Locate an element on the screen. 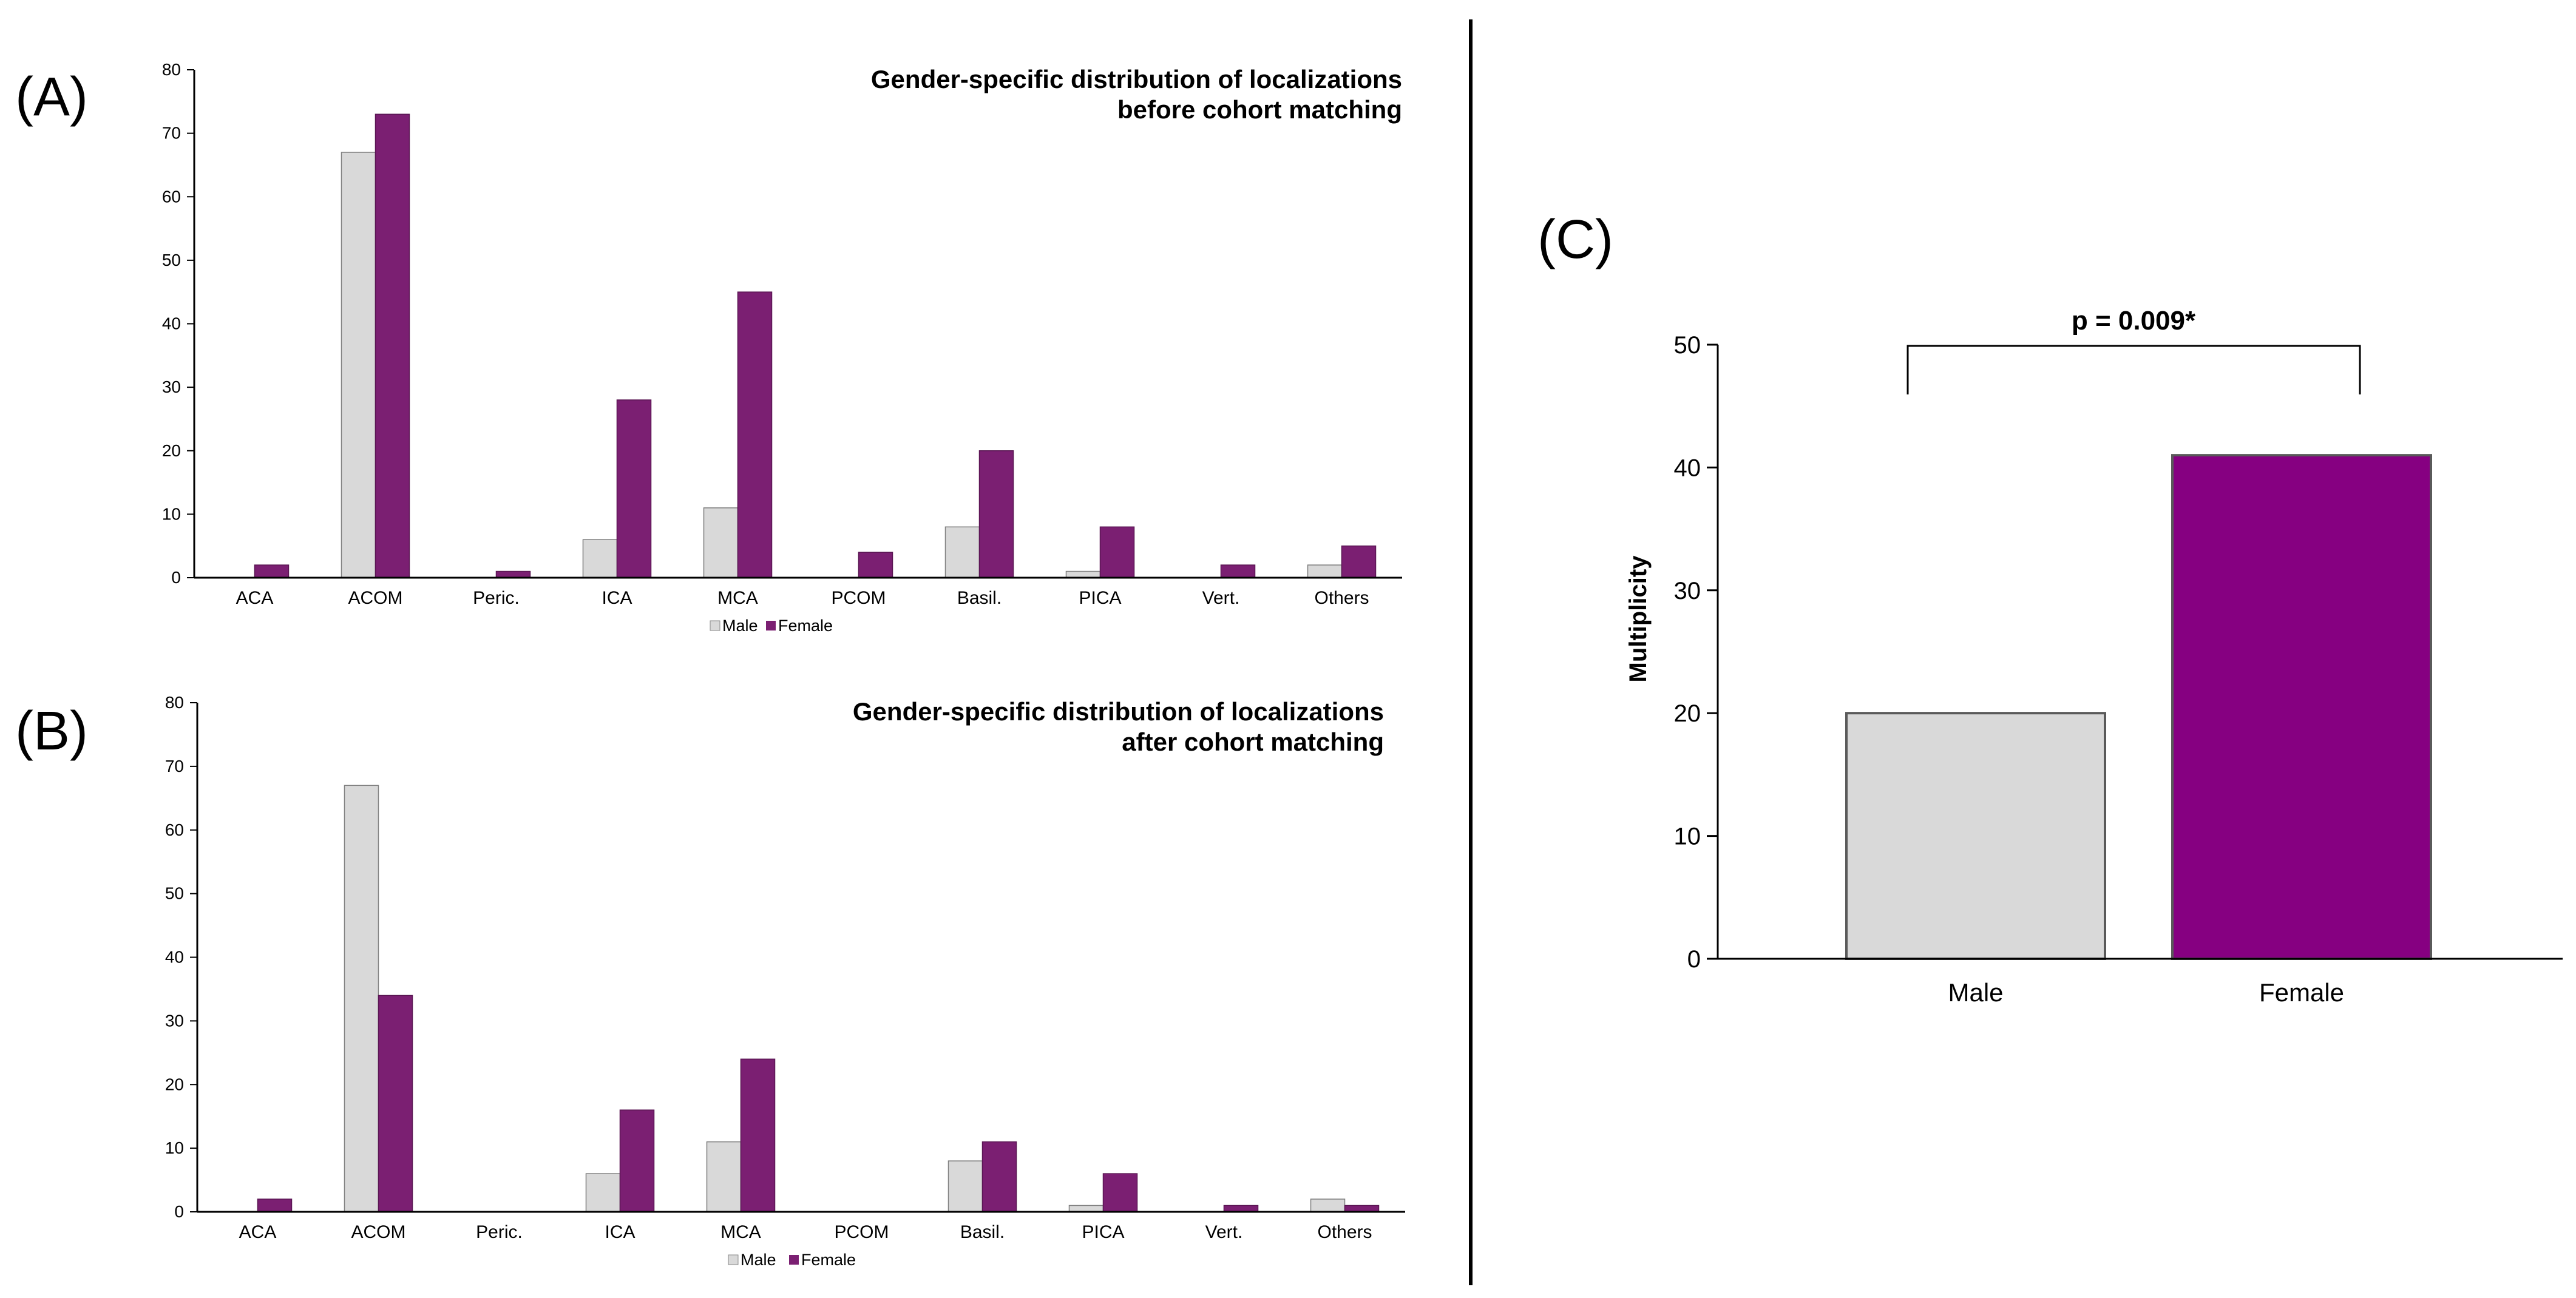 This screenshot has width=2576, height=1298. panel-b-x-tick-label: Vert. is located at coordinates (1224, 1232).